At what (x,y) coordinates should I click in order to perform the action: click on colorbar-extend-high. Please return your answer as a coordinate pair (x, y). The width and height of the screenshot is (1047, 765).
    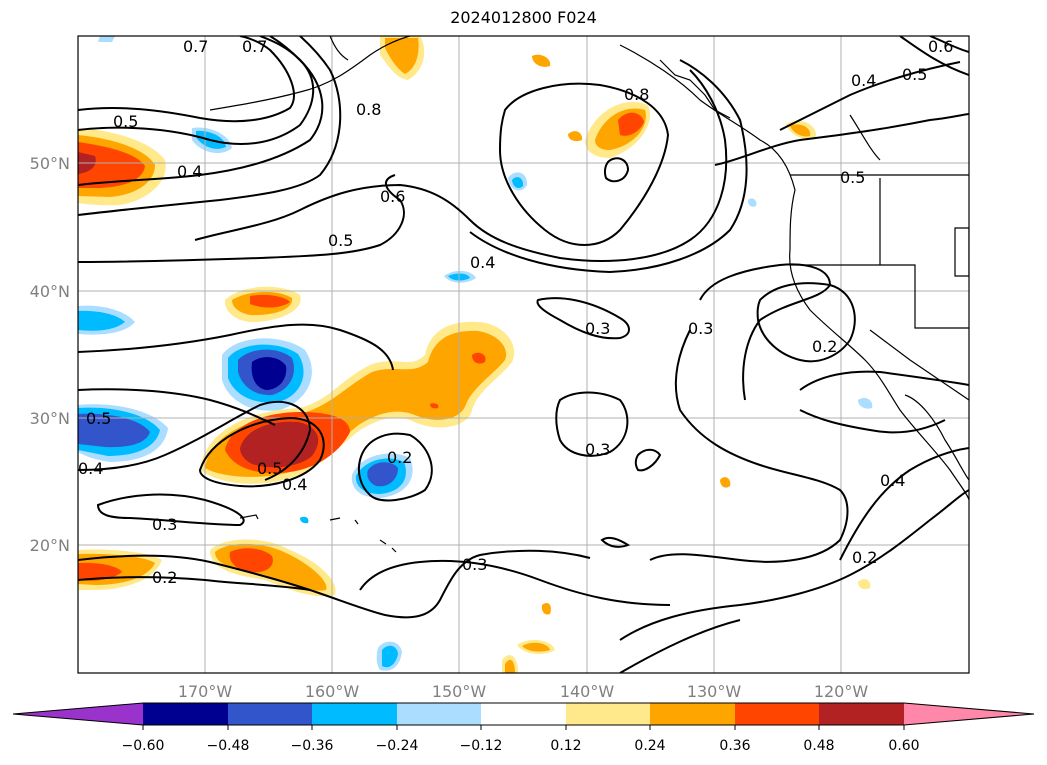
    Looking at the image, I should click on (969, 714).